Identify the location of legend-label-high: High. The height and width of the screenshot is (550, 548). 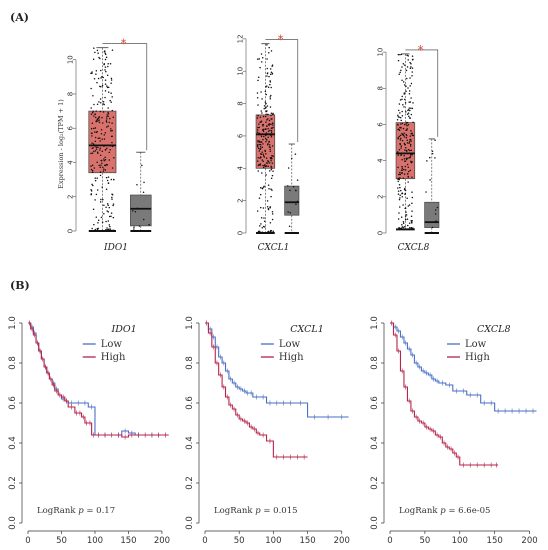
(477, 357).